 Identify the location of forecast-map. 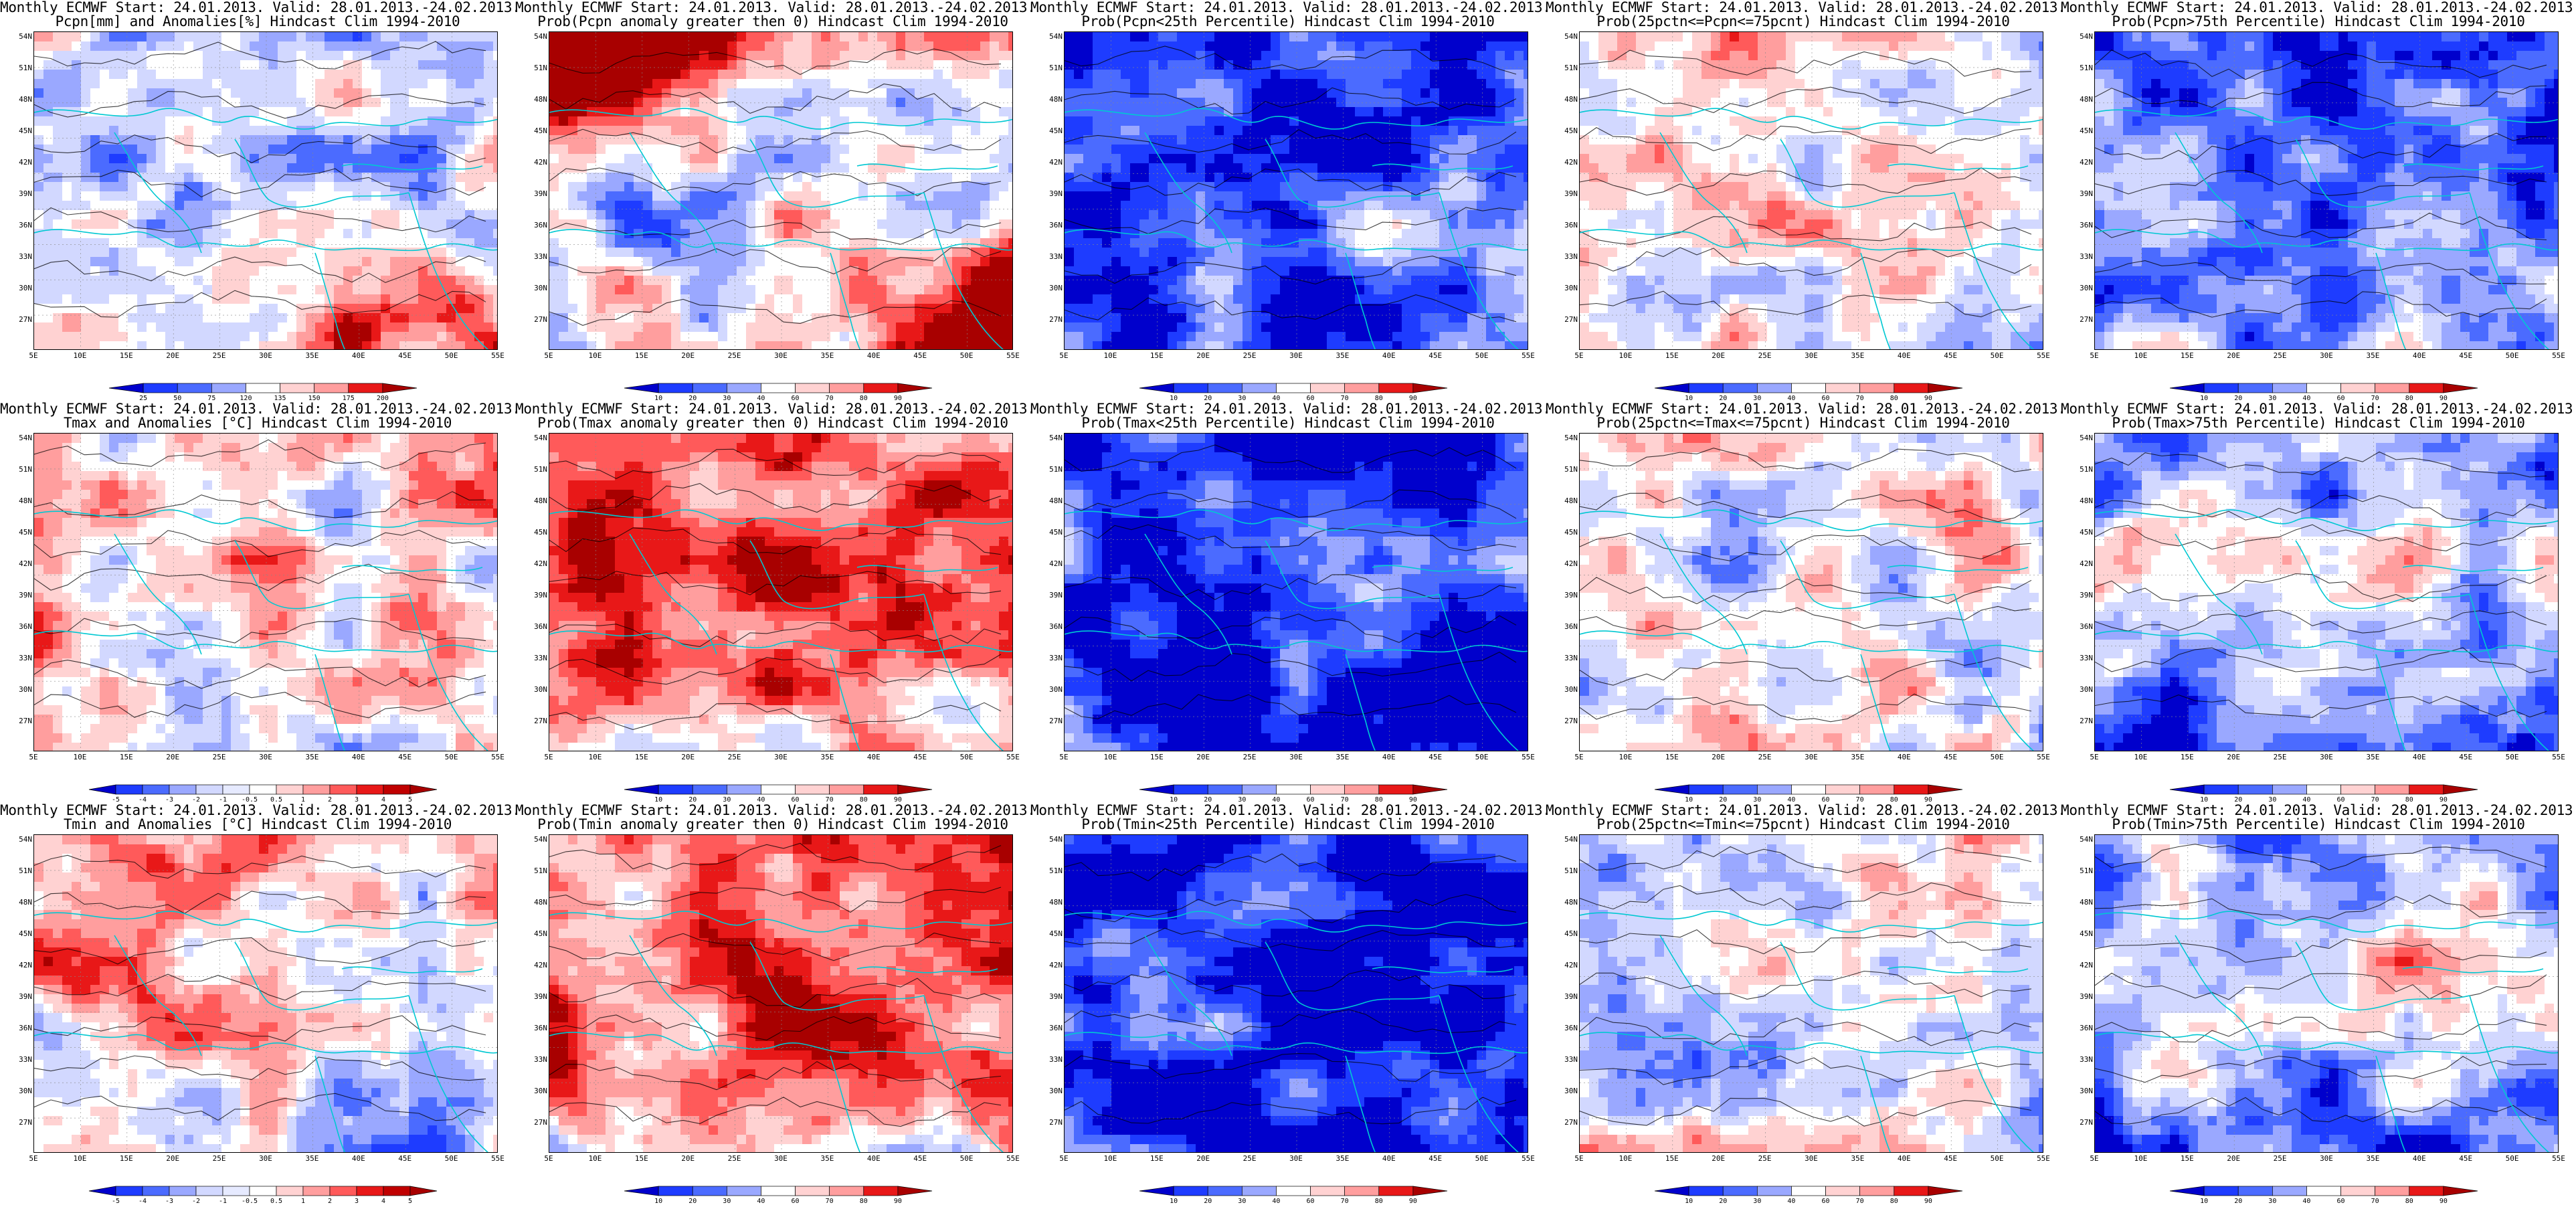
(781, 592).